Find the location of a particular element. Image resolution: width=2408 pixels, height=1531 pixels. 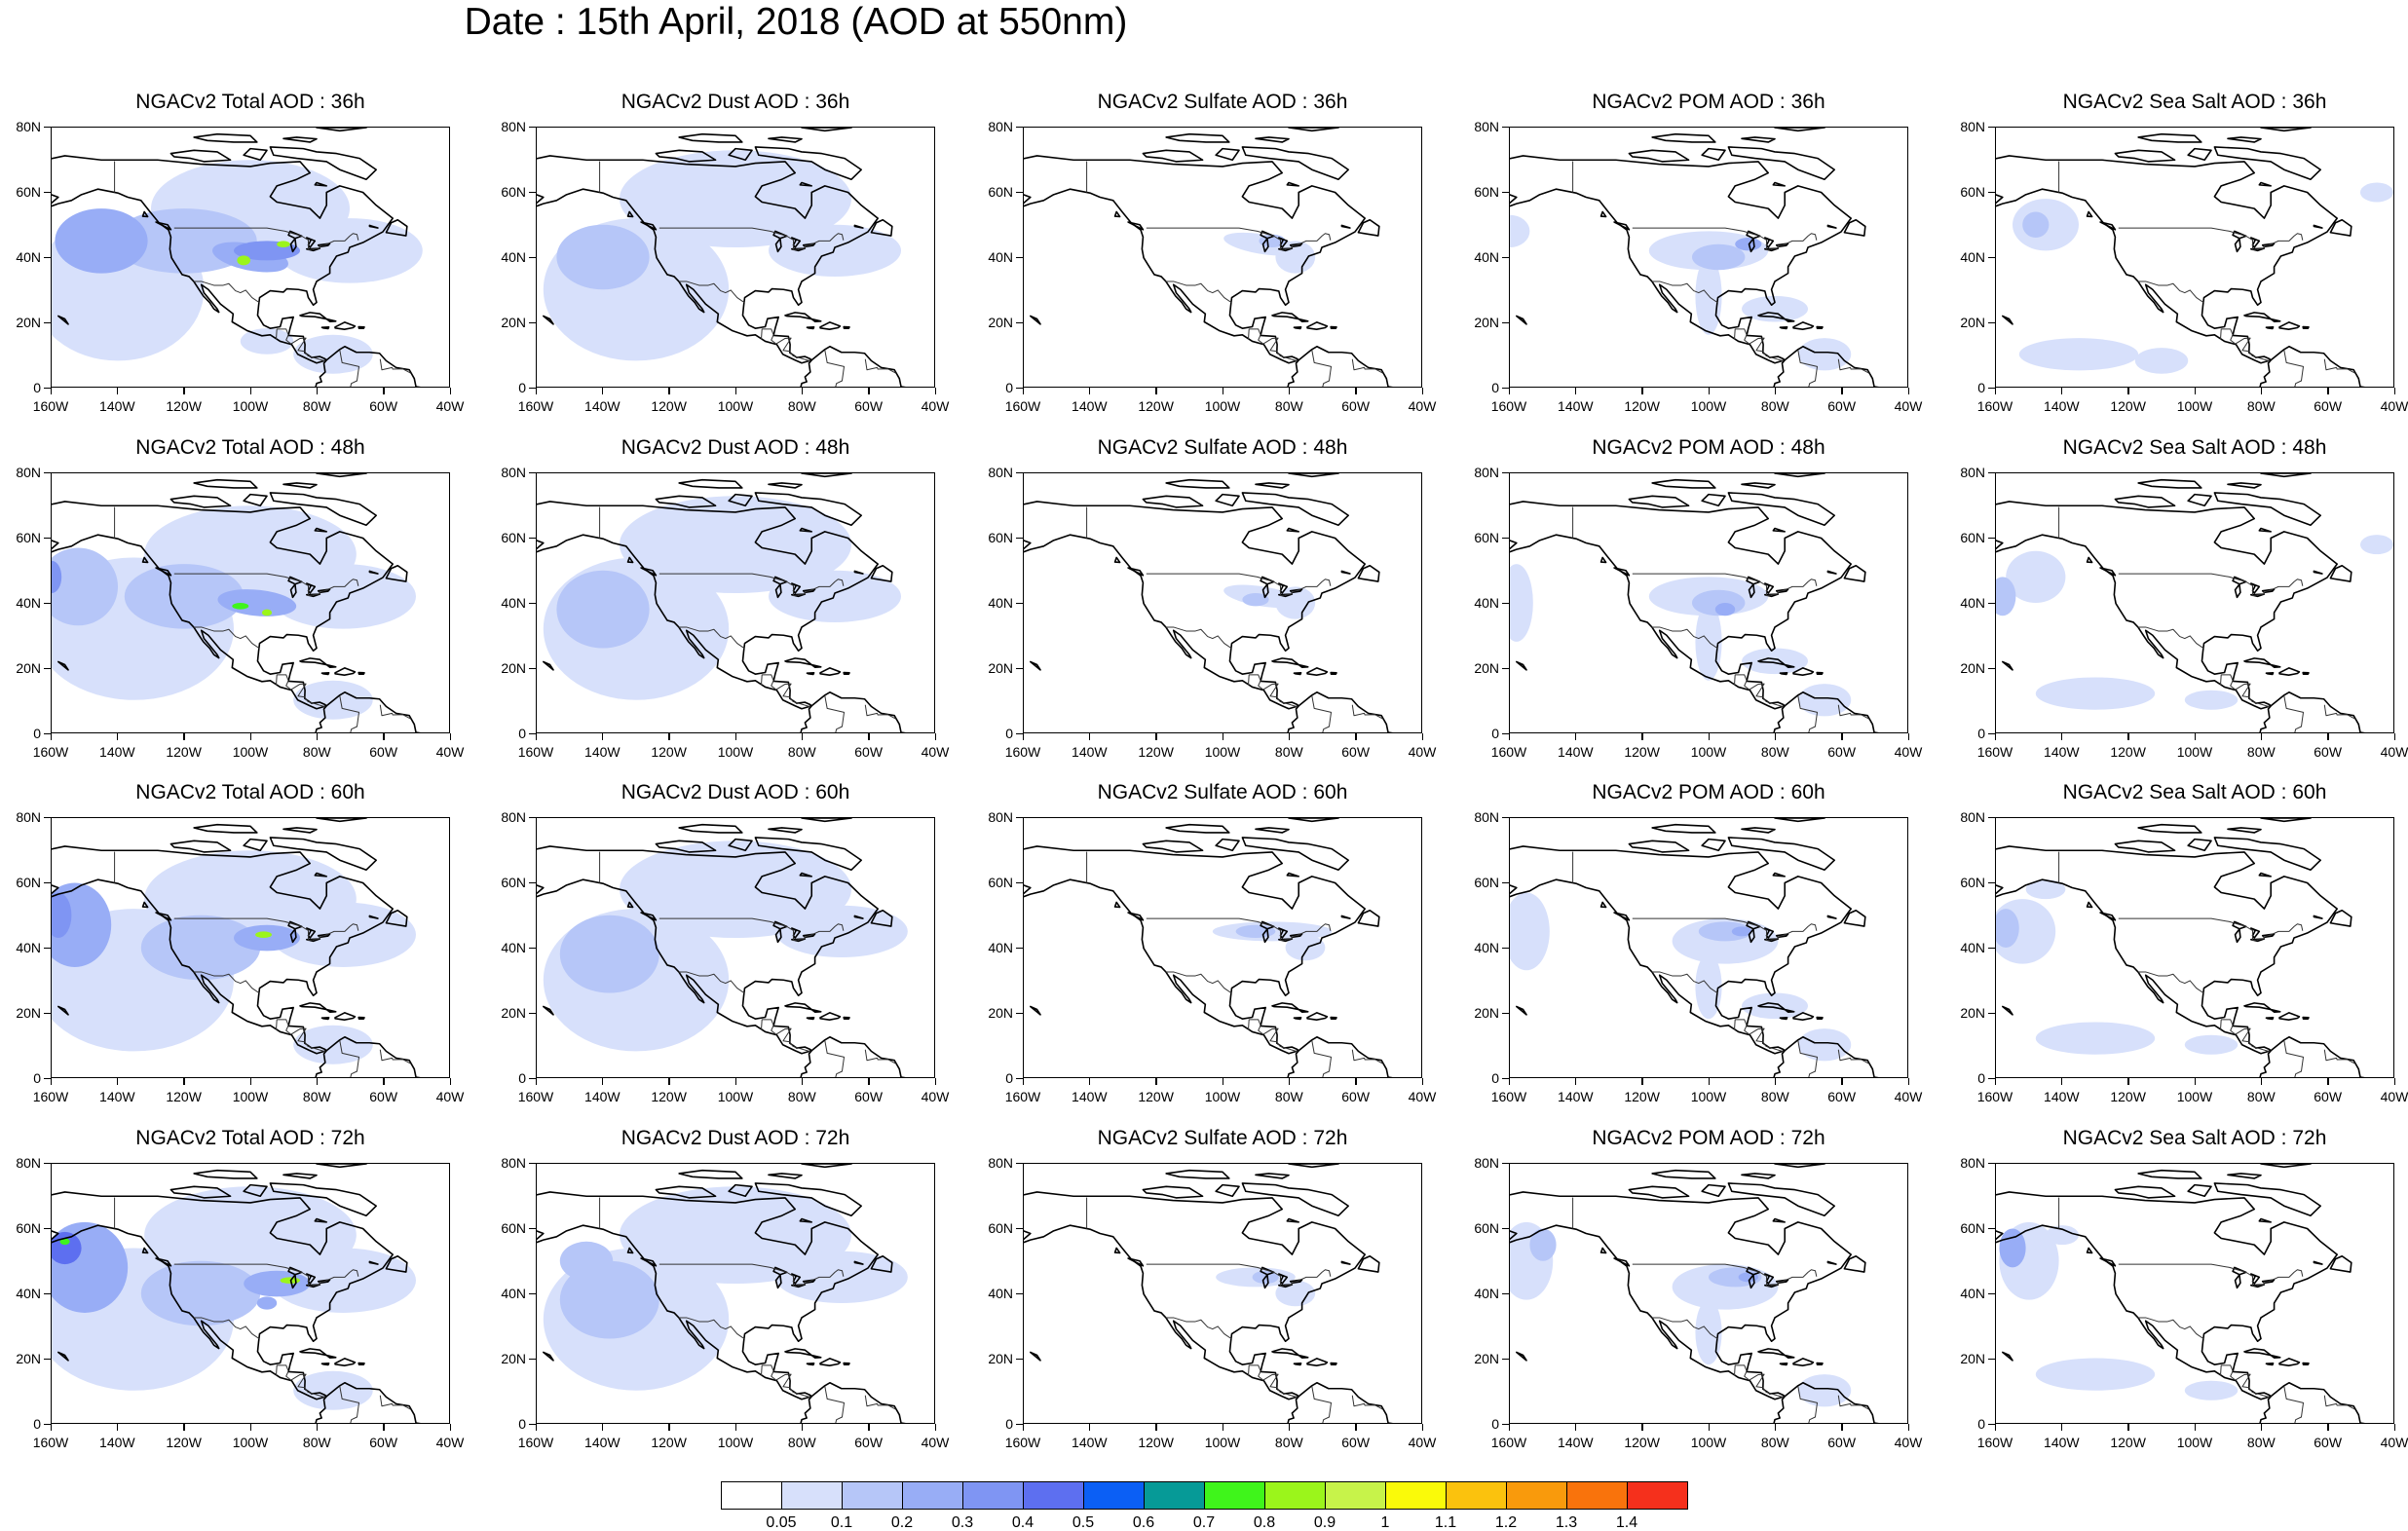

lat-tick-label: 20N is located at coordinates (1000, 1358).